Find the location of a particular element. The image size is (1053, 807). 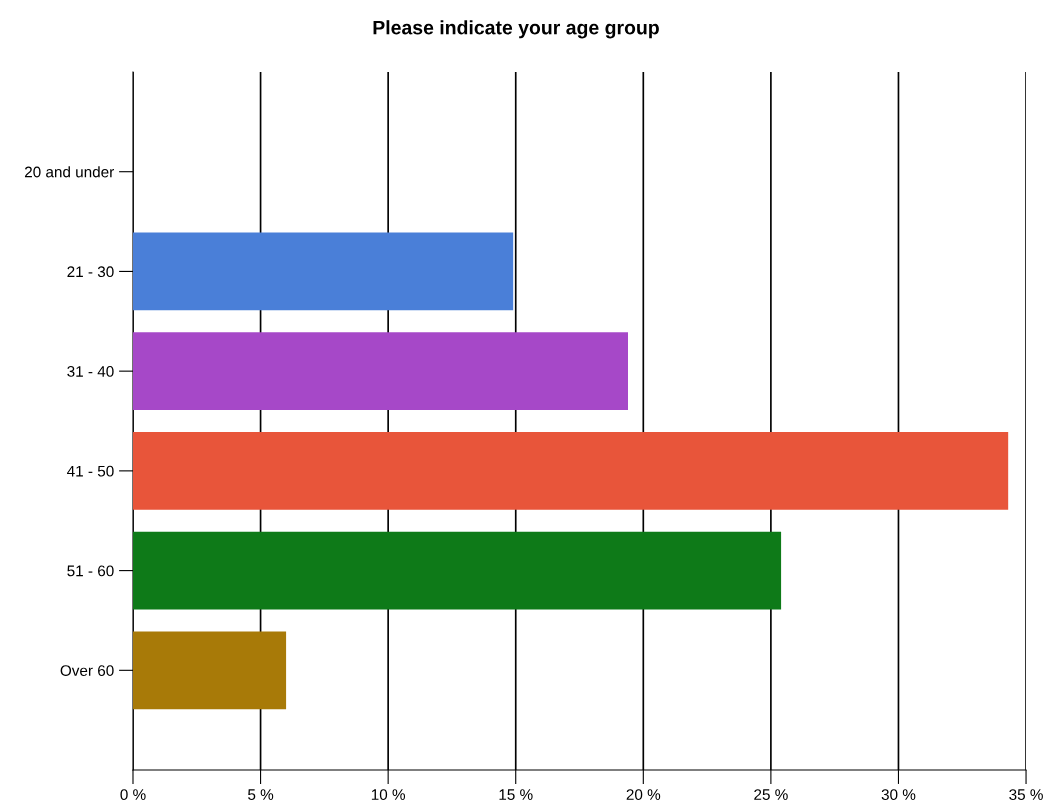

y-tick-label: 51 - 60 is located at coordinates (90, 571).